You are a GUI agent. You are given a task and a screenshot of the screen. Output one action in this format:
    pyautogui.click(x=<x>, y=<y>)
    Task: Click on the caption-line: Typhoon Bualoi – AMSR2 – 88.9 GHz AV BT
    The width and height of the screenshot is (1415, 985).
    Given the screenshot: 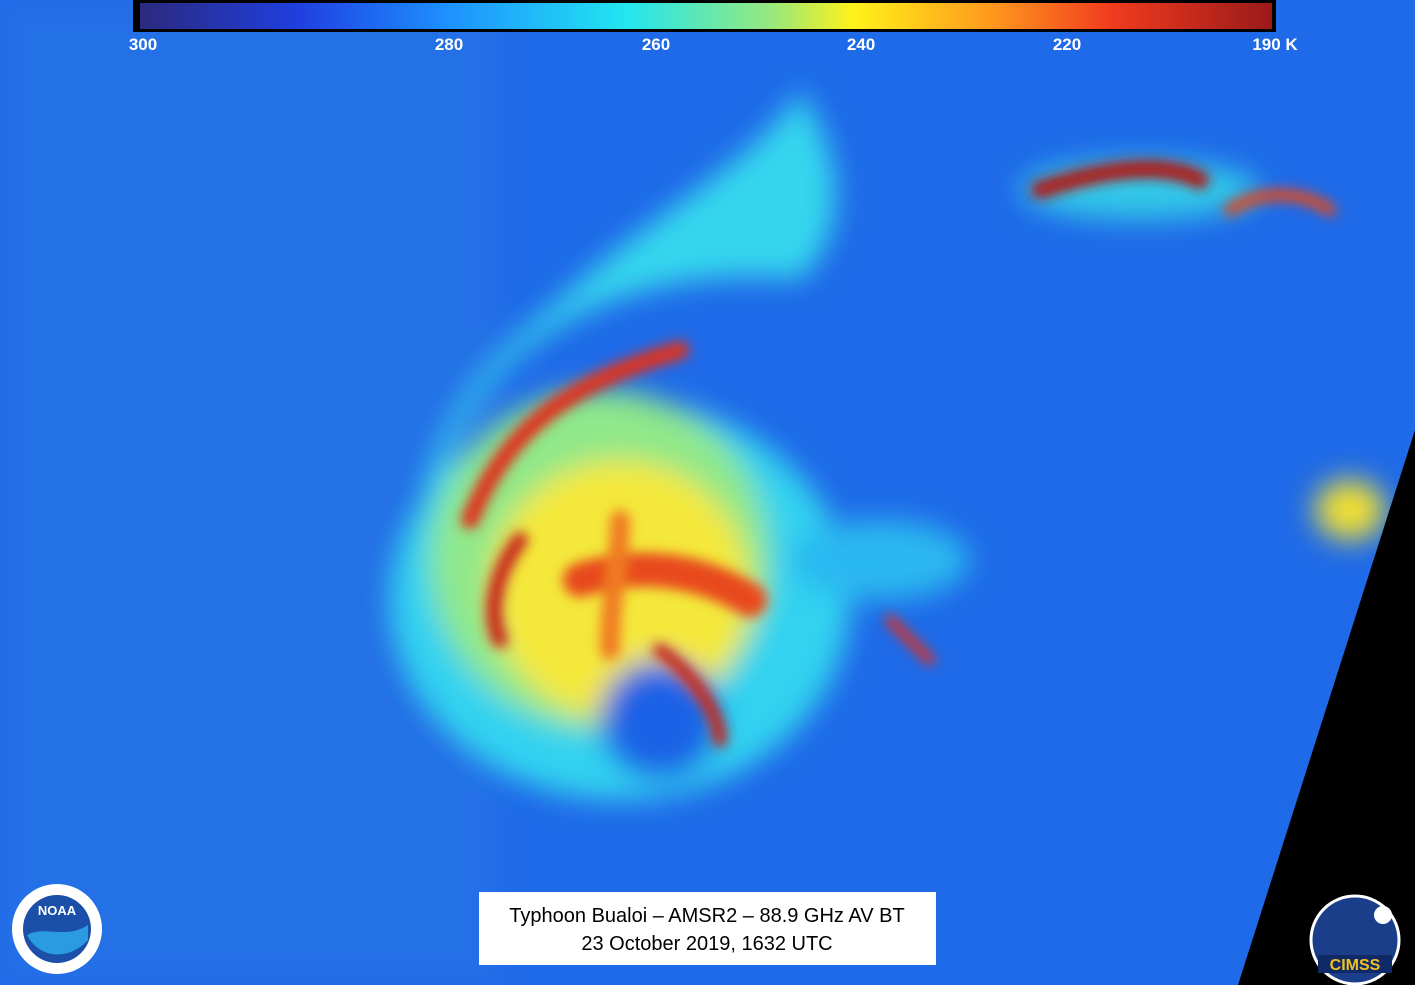 What is the action you would take?
    pyautogui.click(x=706, y=916)
    